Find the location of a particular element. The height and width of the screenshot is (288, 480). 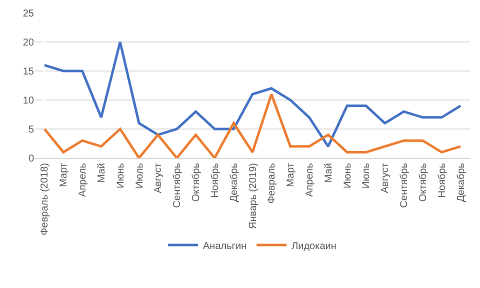

y-tick-label: 5 is located at coordinates (31, 130).